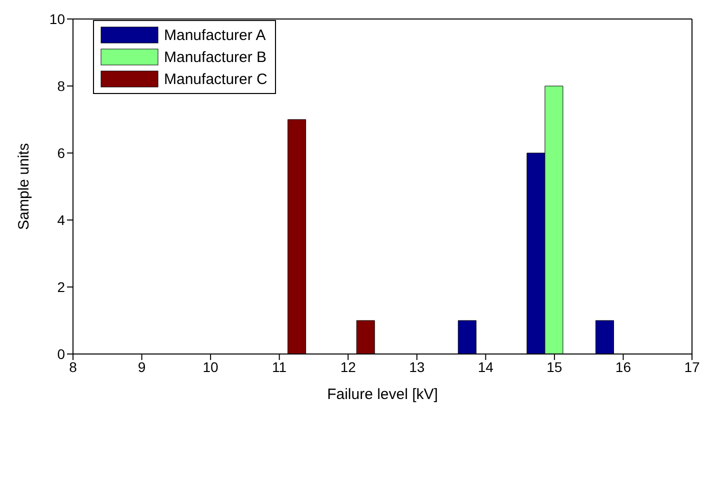 This screenshot has width=717, height=493. I want to click on y-tick-label: 4, so click(61, 220).